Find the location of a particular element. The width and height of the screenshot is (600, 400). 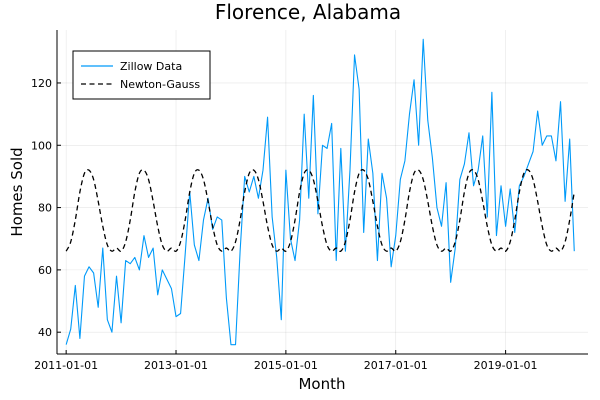

y-axis-label: Homes Sold is located at coordinates (17, 191).